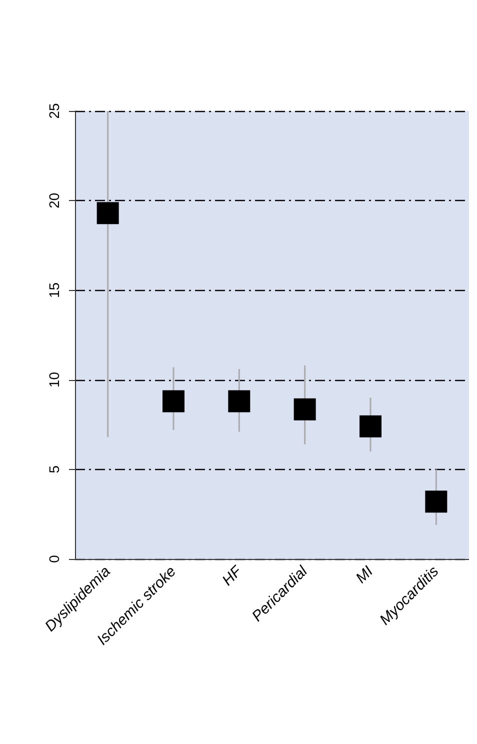 Image resolution: width=477 pixels, height=744 pixels. Describe the element at coordinates (54, 558) in the screenshot. I see `y-tick-label: 0` at that location.